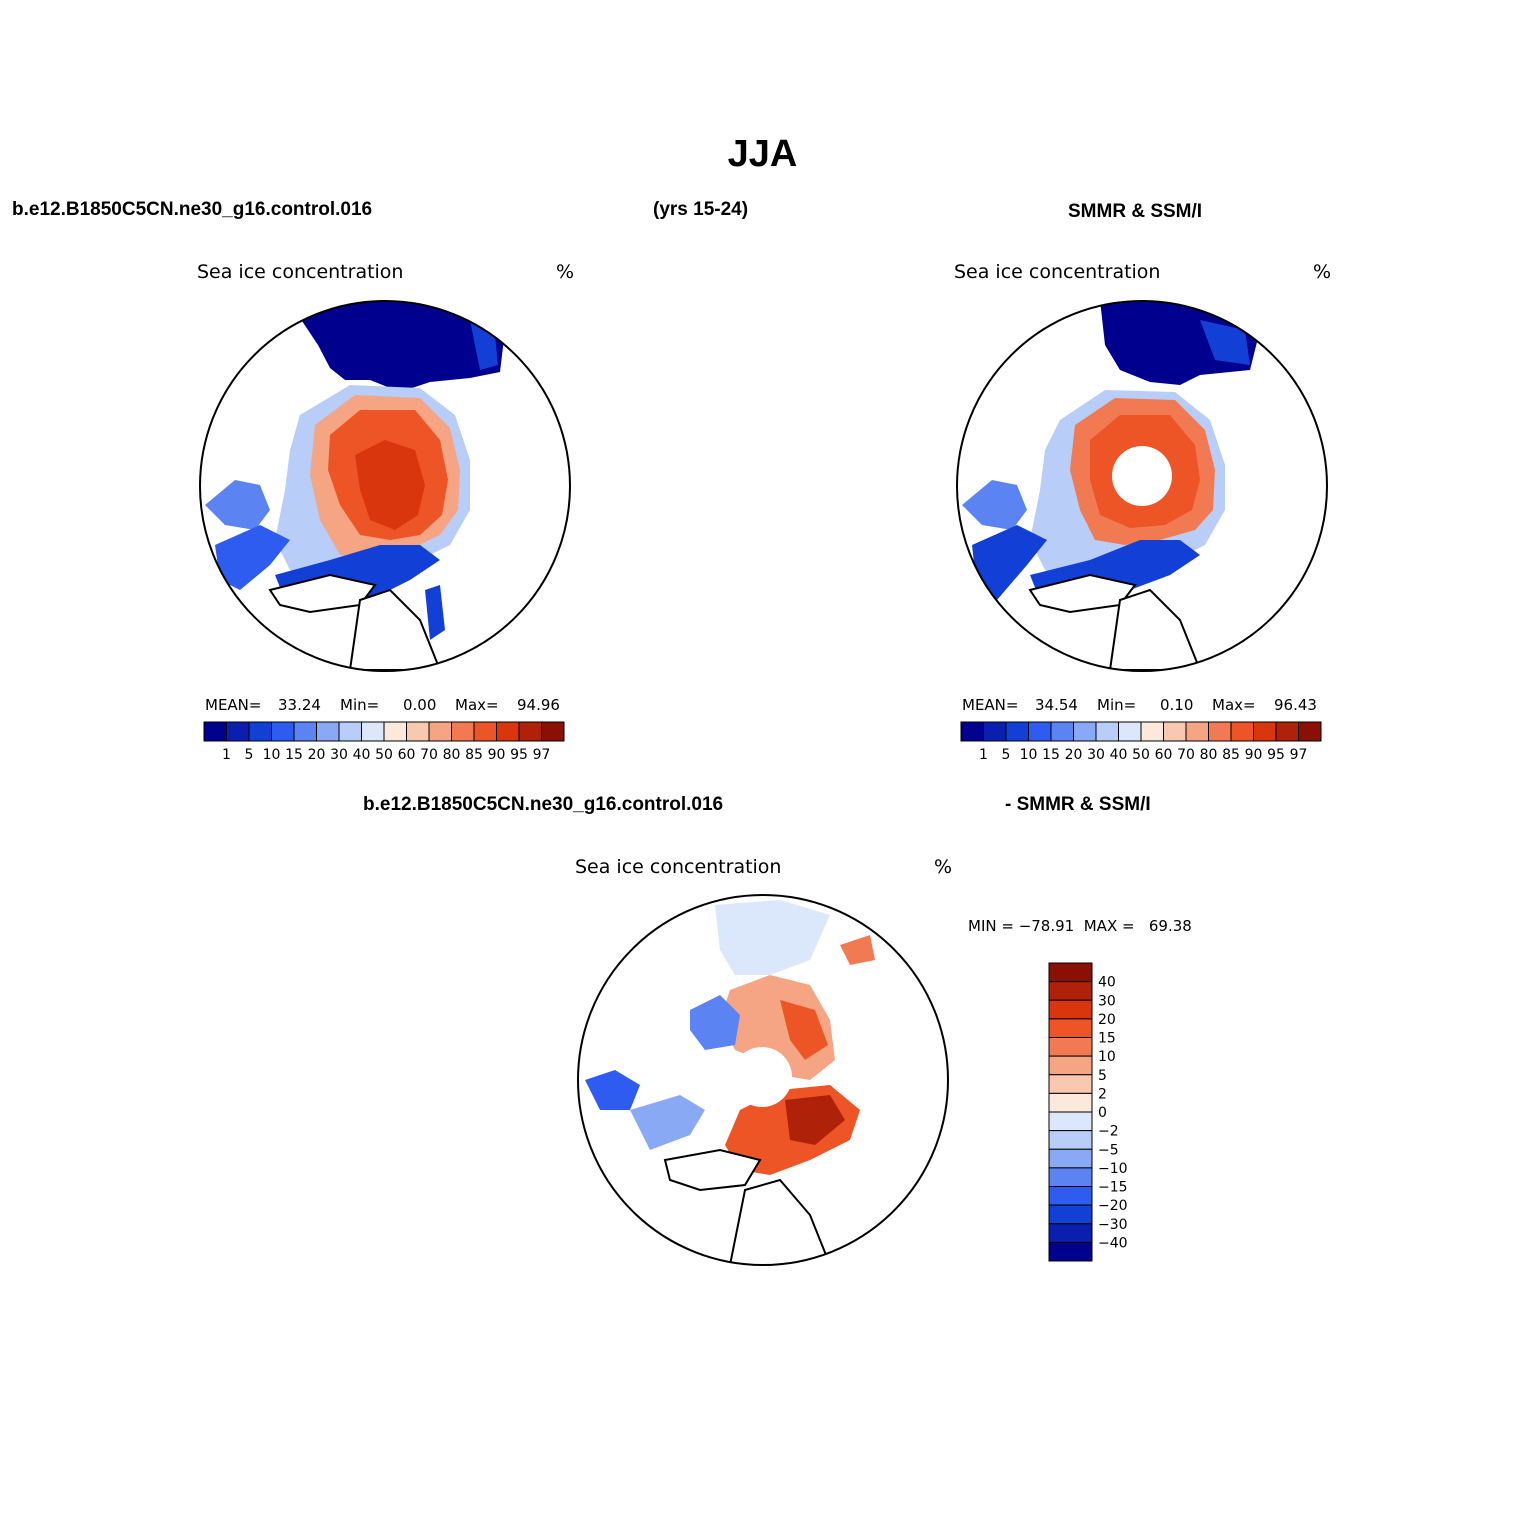 The height and width of the screenshot is (1525, 1525). I want to click on panel-diff-map-border, so click(763, 1080).